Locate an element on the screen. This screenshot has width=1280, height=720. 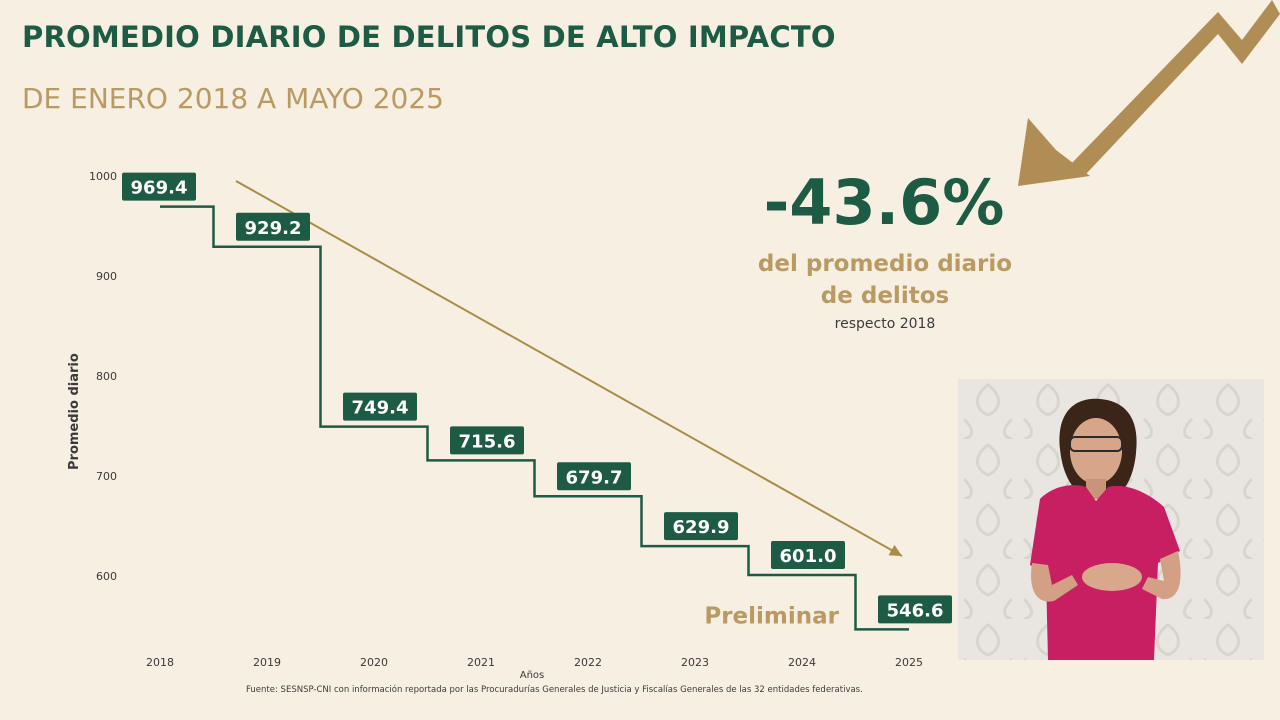
value-label: 749.4 is located at coordinates (380, 406).